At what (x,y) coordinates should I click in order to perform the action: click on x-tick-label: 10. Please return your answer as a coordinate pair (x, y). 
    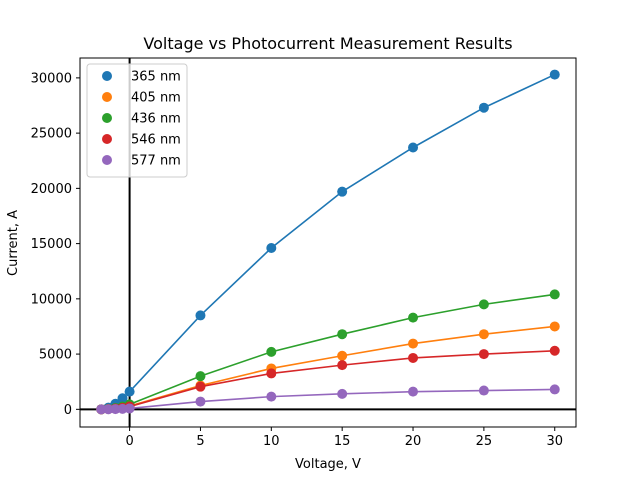
    Looking at the image, I should click on (271, 441).